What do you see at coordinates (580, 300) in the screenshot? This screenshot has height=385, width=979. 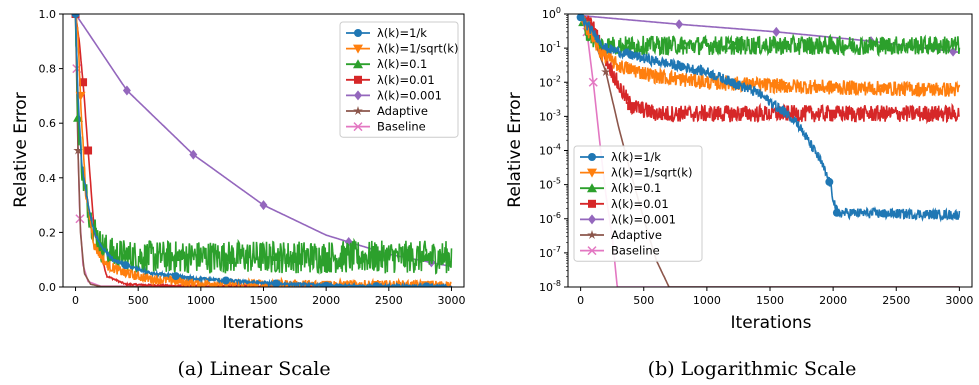 I see `x-tick-label: 0` at bounding box center [580, 300].